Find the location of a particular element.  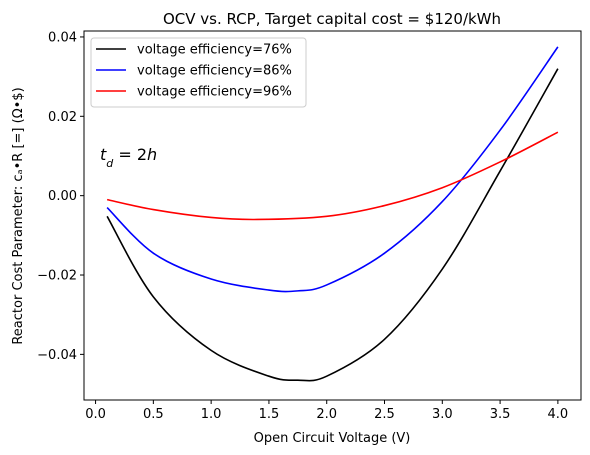

y-tick-label: −0.02 is located at coordinates (57, 276).